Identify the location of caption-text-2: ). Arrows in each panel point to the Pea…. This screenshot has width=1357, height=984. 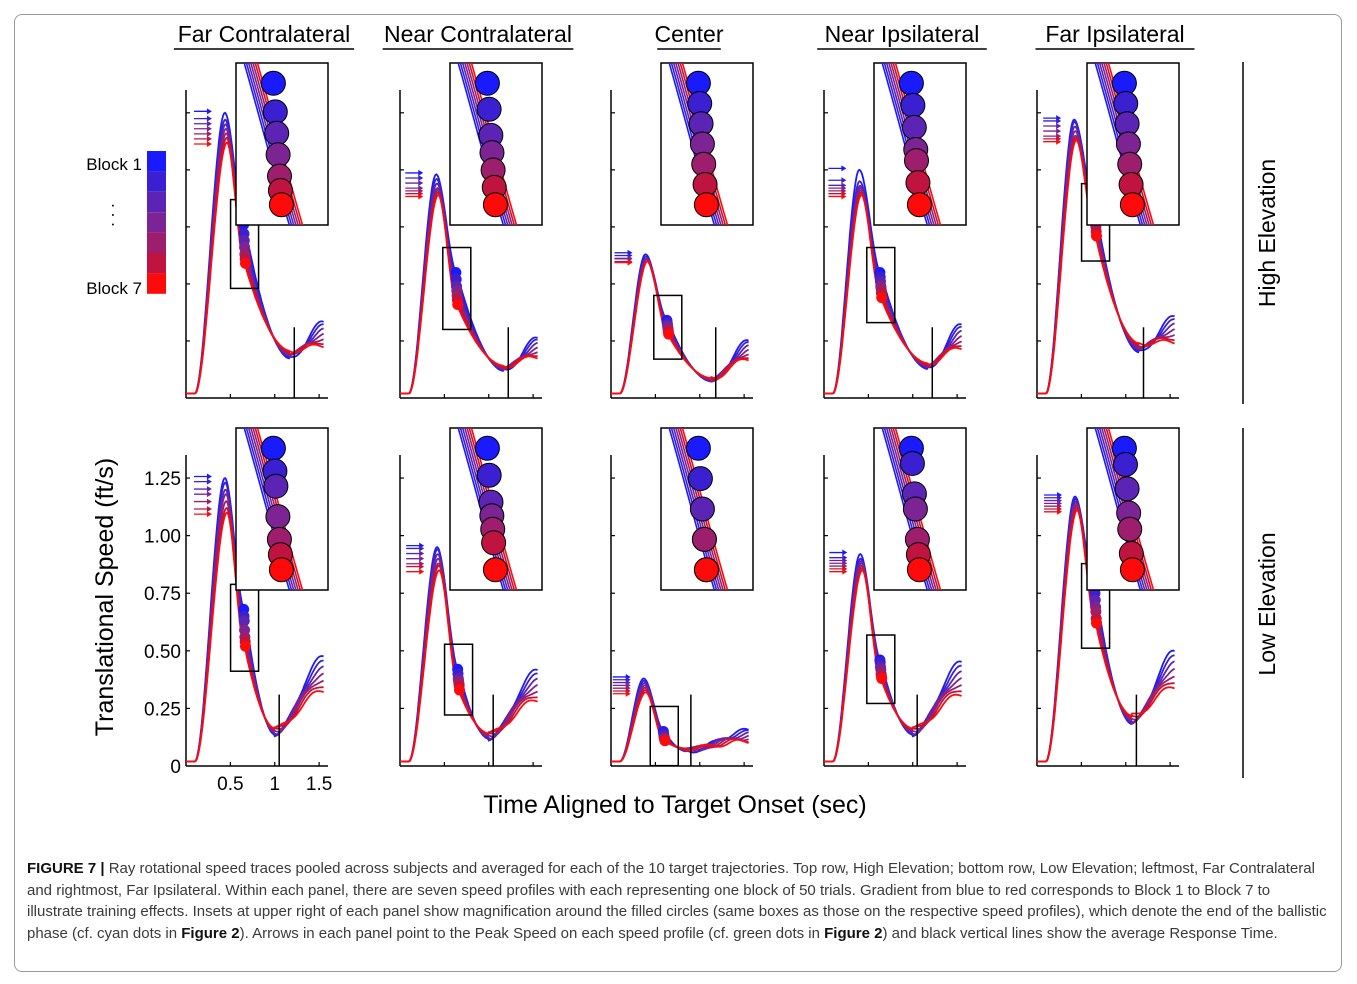
(532, 933).